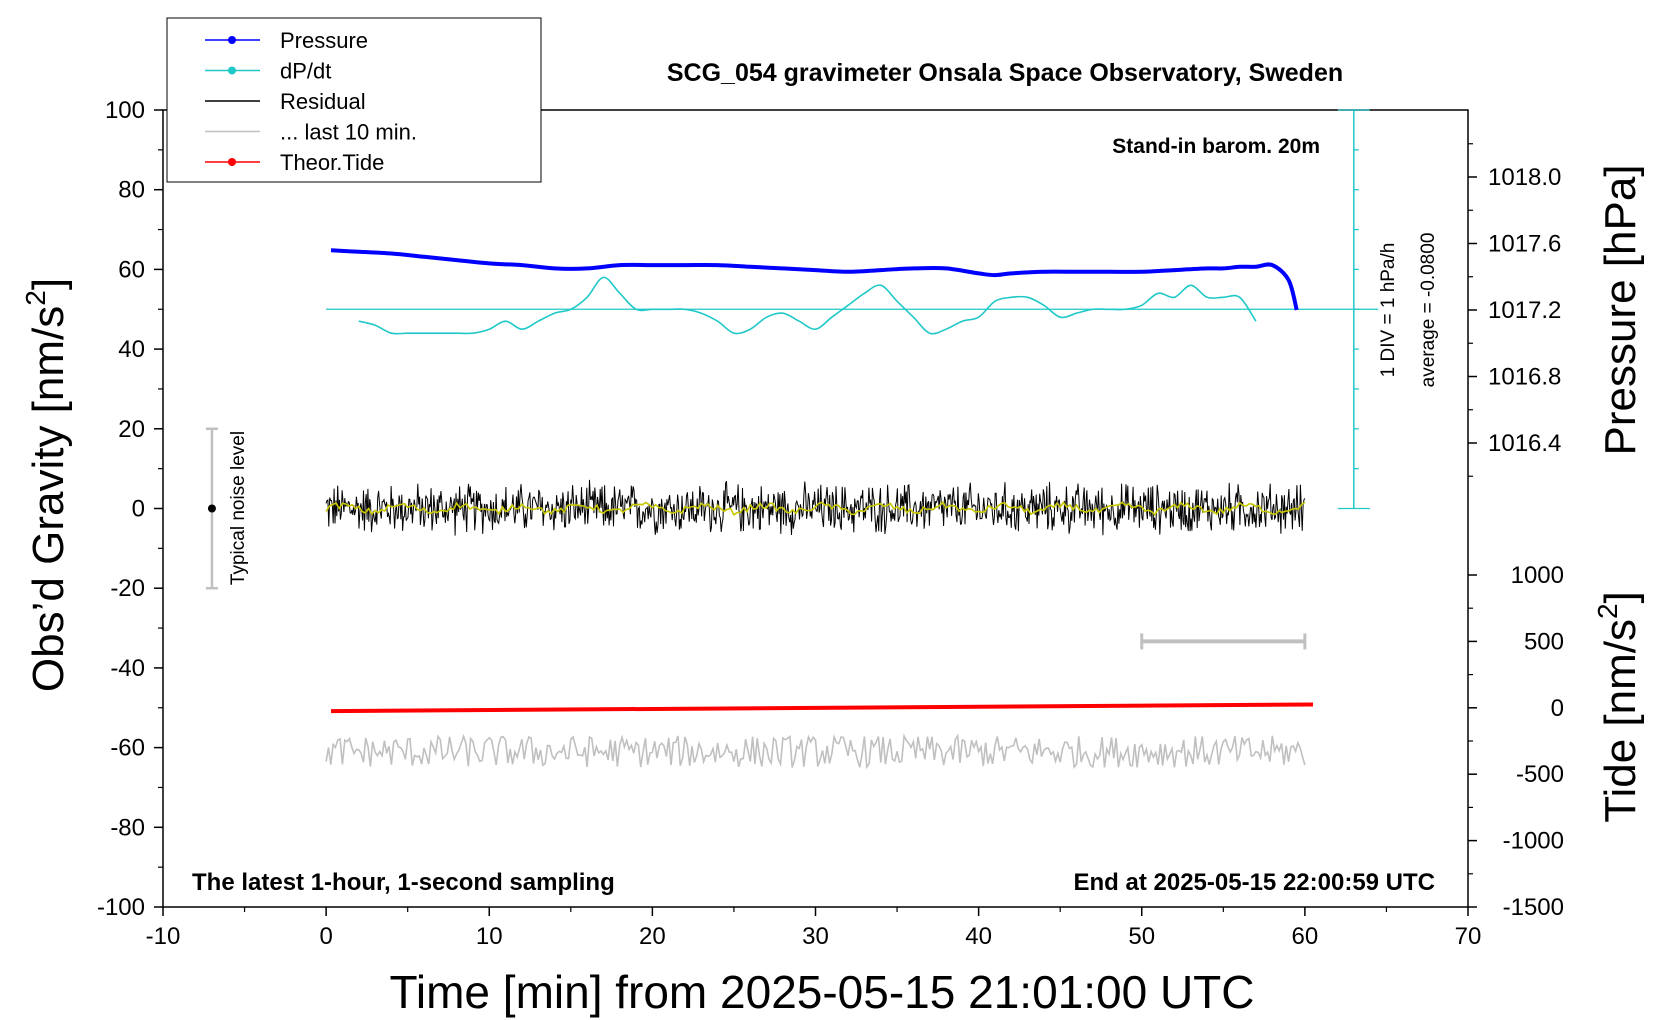 This screenshot has height=1020, width=1660. Describe the element at coordinates (131, 269) in the screenshot. I see `y-left-tick-label: 60` at that location.